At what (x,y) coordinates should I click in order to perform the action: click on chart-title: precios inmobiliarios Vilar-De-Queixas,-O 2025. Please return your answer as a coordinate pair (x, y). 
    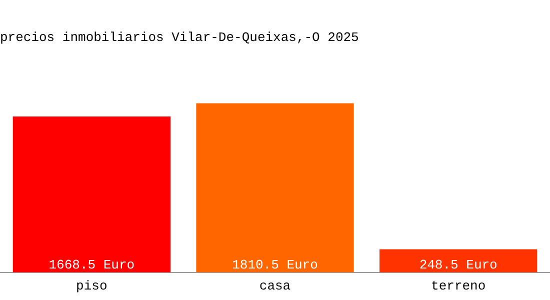
    Looking at the image, I should click on (179, 38).